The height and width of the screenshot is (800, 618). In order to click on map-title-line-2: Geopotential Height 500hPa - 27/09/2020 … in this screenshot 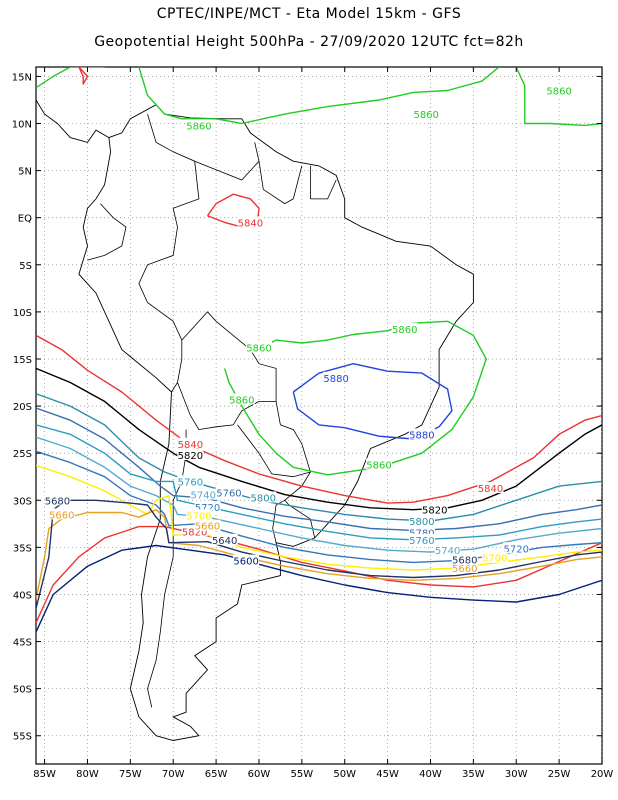, I will do `click(309, 42)`.